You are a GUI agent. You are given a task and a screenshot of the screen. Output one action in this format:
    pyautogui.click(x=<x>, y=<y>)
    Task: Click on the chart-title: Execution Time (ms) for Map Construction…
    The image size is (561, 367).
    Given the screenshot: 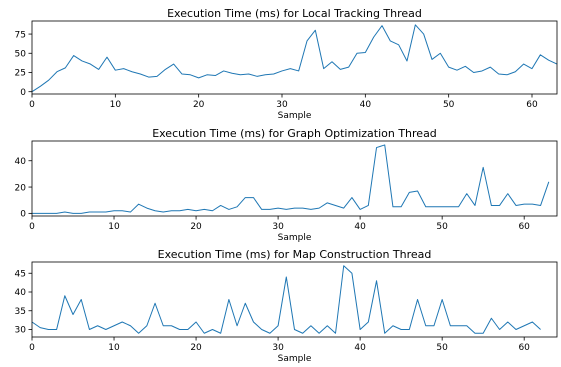 What is the action you would take?
    pyautogui.click(x=295, y=254)
    